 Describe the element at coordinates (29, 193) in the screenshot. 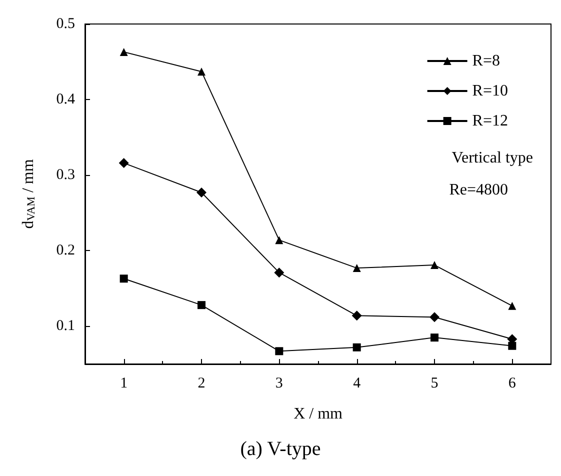

I see `y-axis-title: dVAM / mm` at that location.